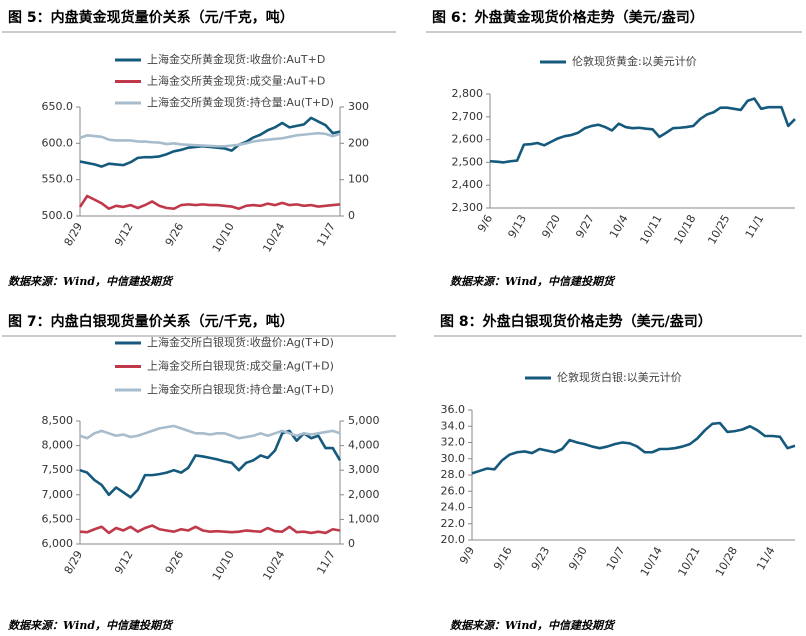 Image resolution: width=806 pixels, height=636 pixels. I want to click on legend-label: 上海金交所黄金现货:收盘价:AuT+D, so click(236, 59).